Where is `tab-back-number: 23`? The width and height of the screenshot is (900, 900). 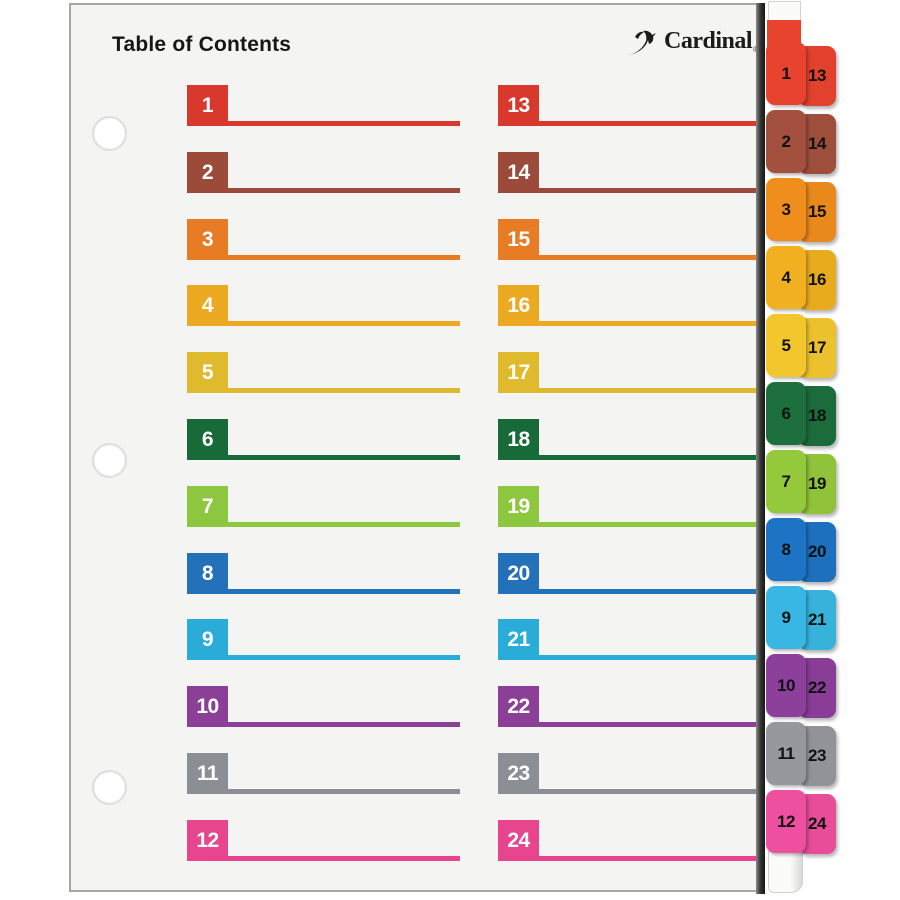 tab-back-number: 23 is located at coordinates (817, 755).